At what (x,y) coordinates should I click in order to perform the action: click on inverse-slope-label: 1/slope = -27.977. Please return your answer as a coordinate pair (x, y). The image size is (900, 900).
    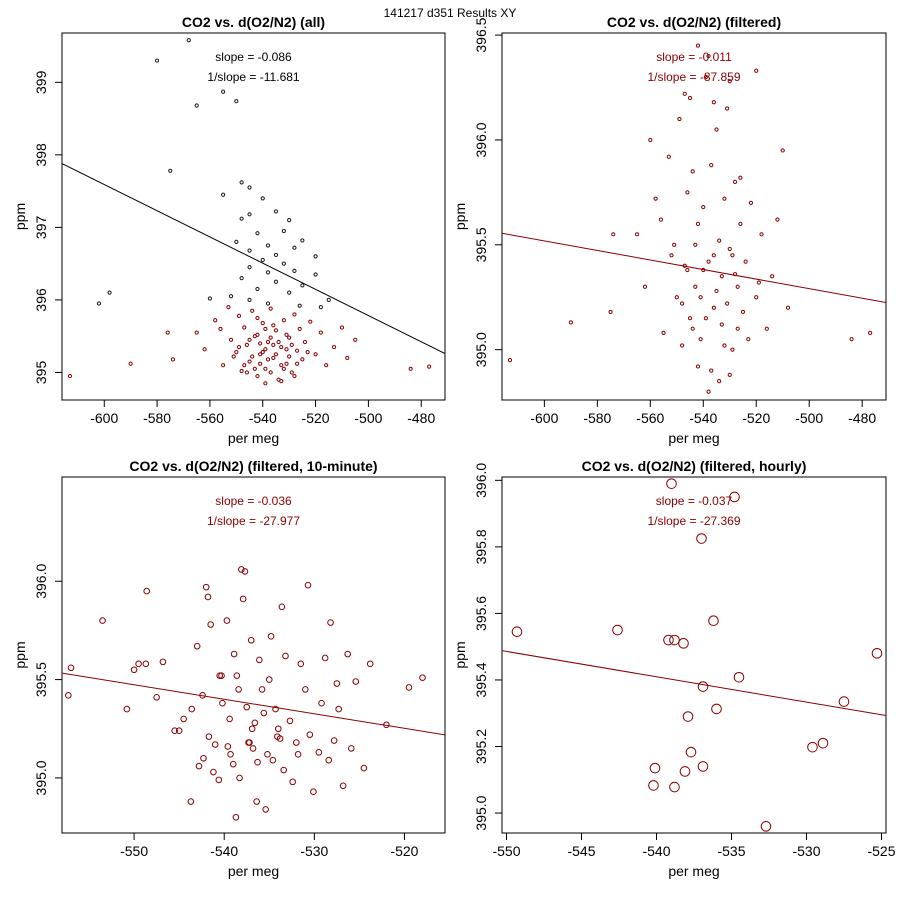
    Looking at the image, I should click on (253, 521).